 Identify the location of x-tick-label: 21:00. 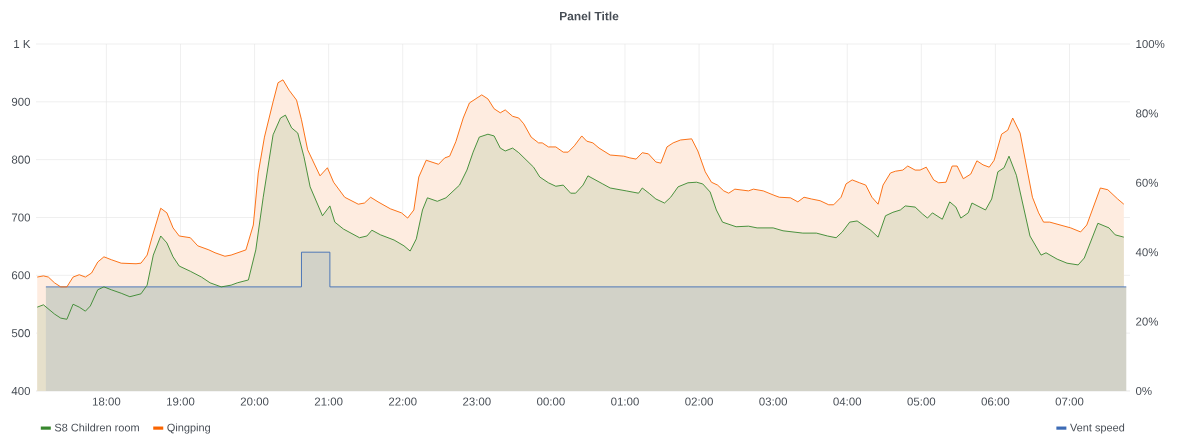
(328, 401).